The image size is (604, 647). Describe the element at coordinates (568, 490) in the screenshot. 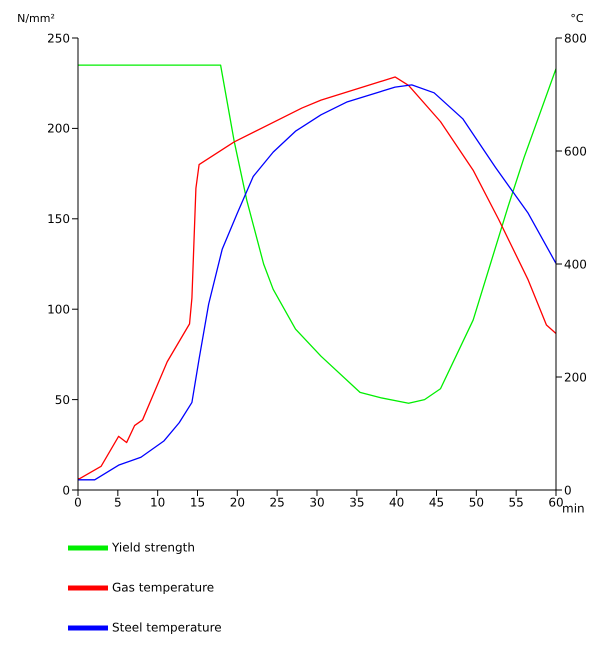

I see `y2-tick-label: 0` at that location.